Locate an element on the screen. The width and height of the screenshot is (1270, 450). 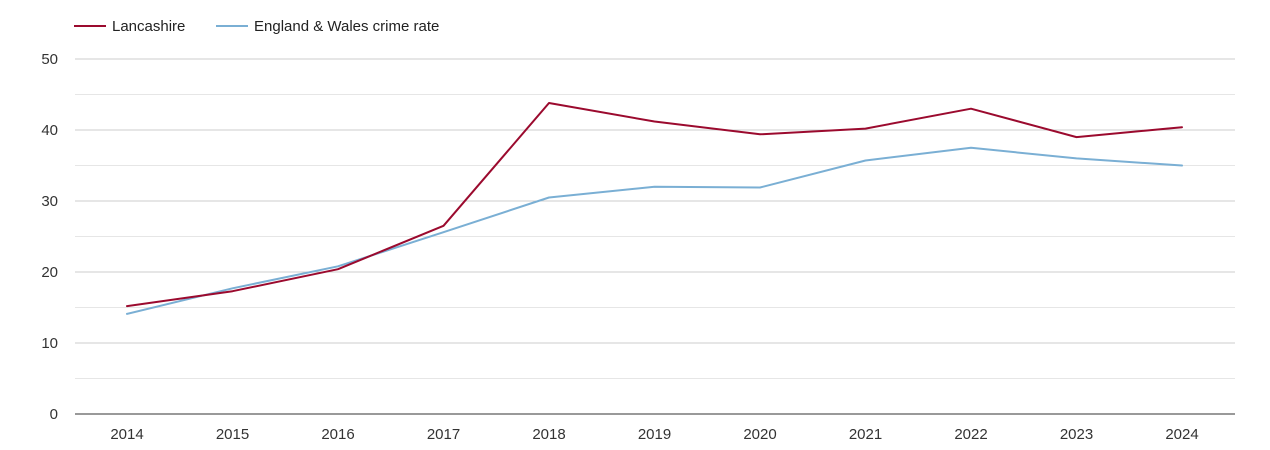
x-tick-label: 2015 is located at coordinates (232, 434).